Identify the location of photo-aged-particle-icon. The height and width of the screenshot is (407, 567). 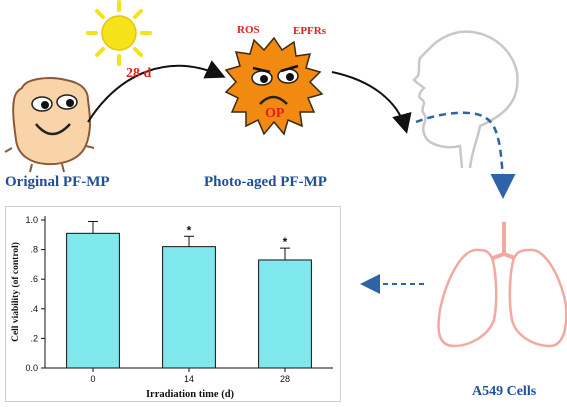
(274, 86).